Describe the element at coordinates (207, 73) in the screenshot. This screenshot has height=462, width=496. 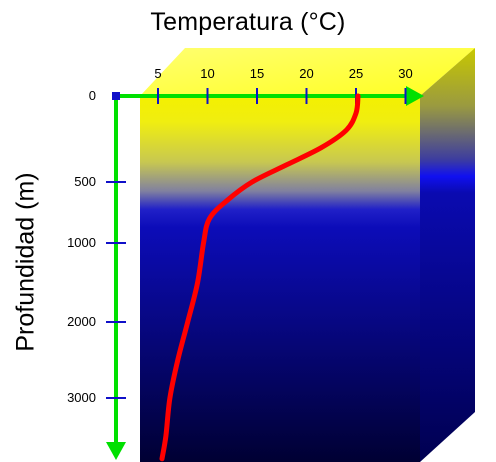
I see `x-tick-label: 10` at that location.